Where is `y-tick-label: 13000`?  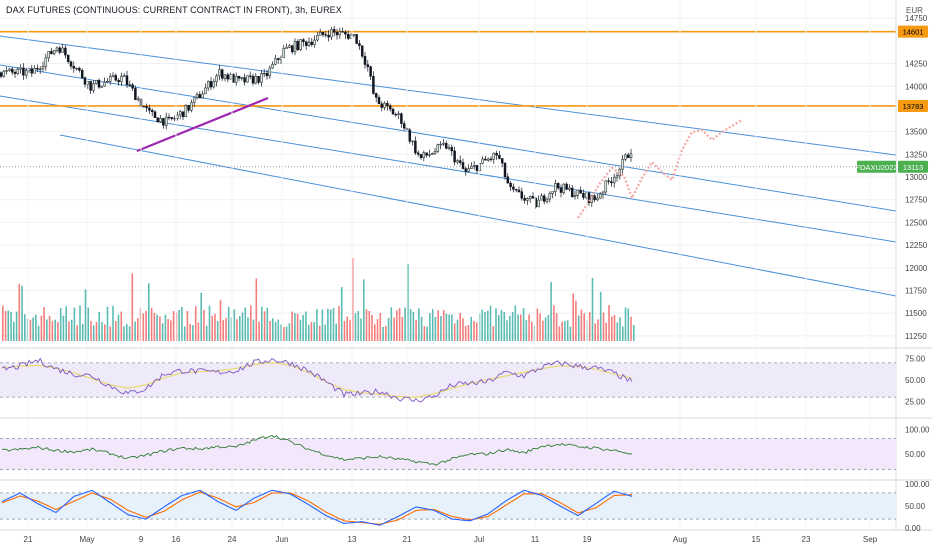
y-tick-label: 13000 is located at coordinates (916, 177).